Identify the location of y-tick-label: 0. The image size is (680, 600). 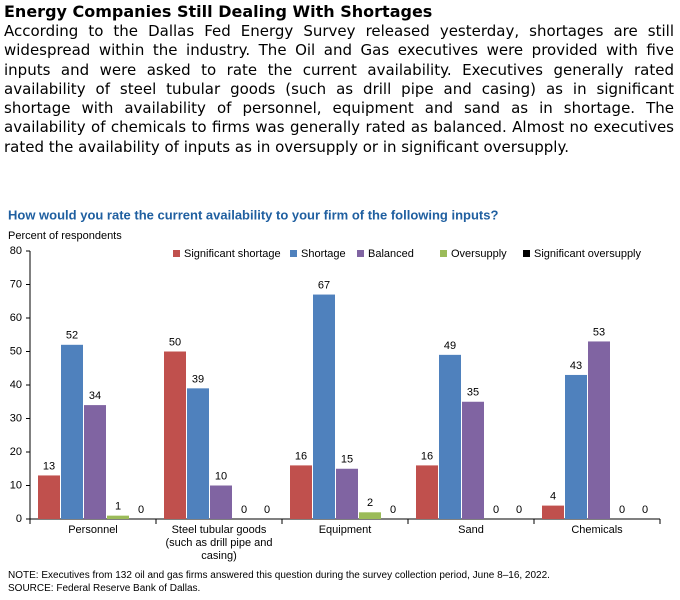
(19, 519).